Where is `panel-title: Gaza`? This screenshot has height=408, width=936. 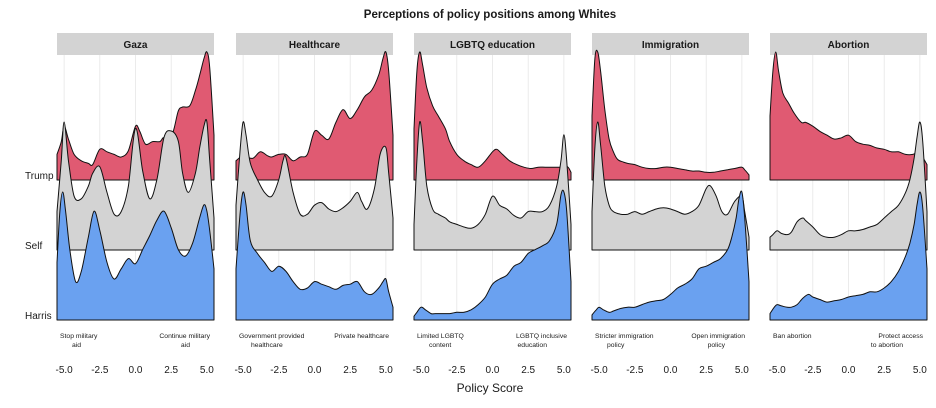
panel-title: Gaza is located at coordinates (136, 45).